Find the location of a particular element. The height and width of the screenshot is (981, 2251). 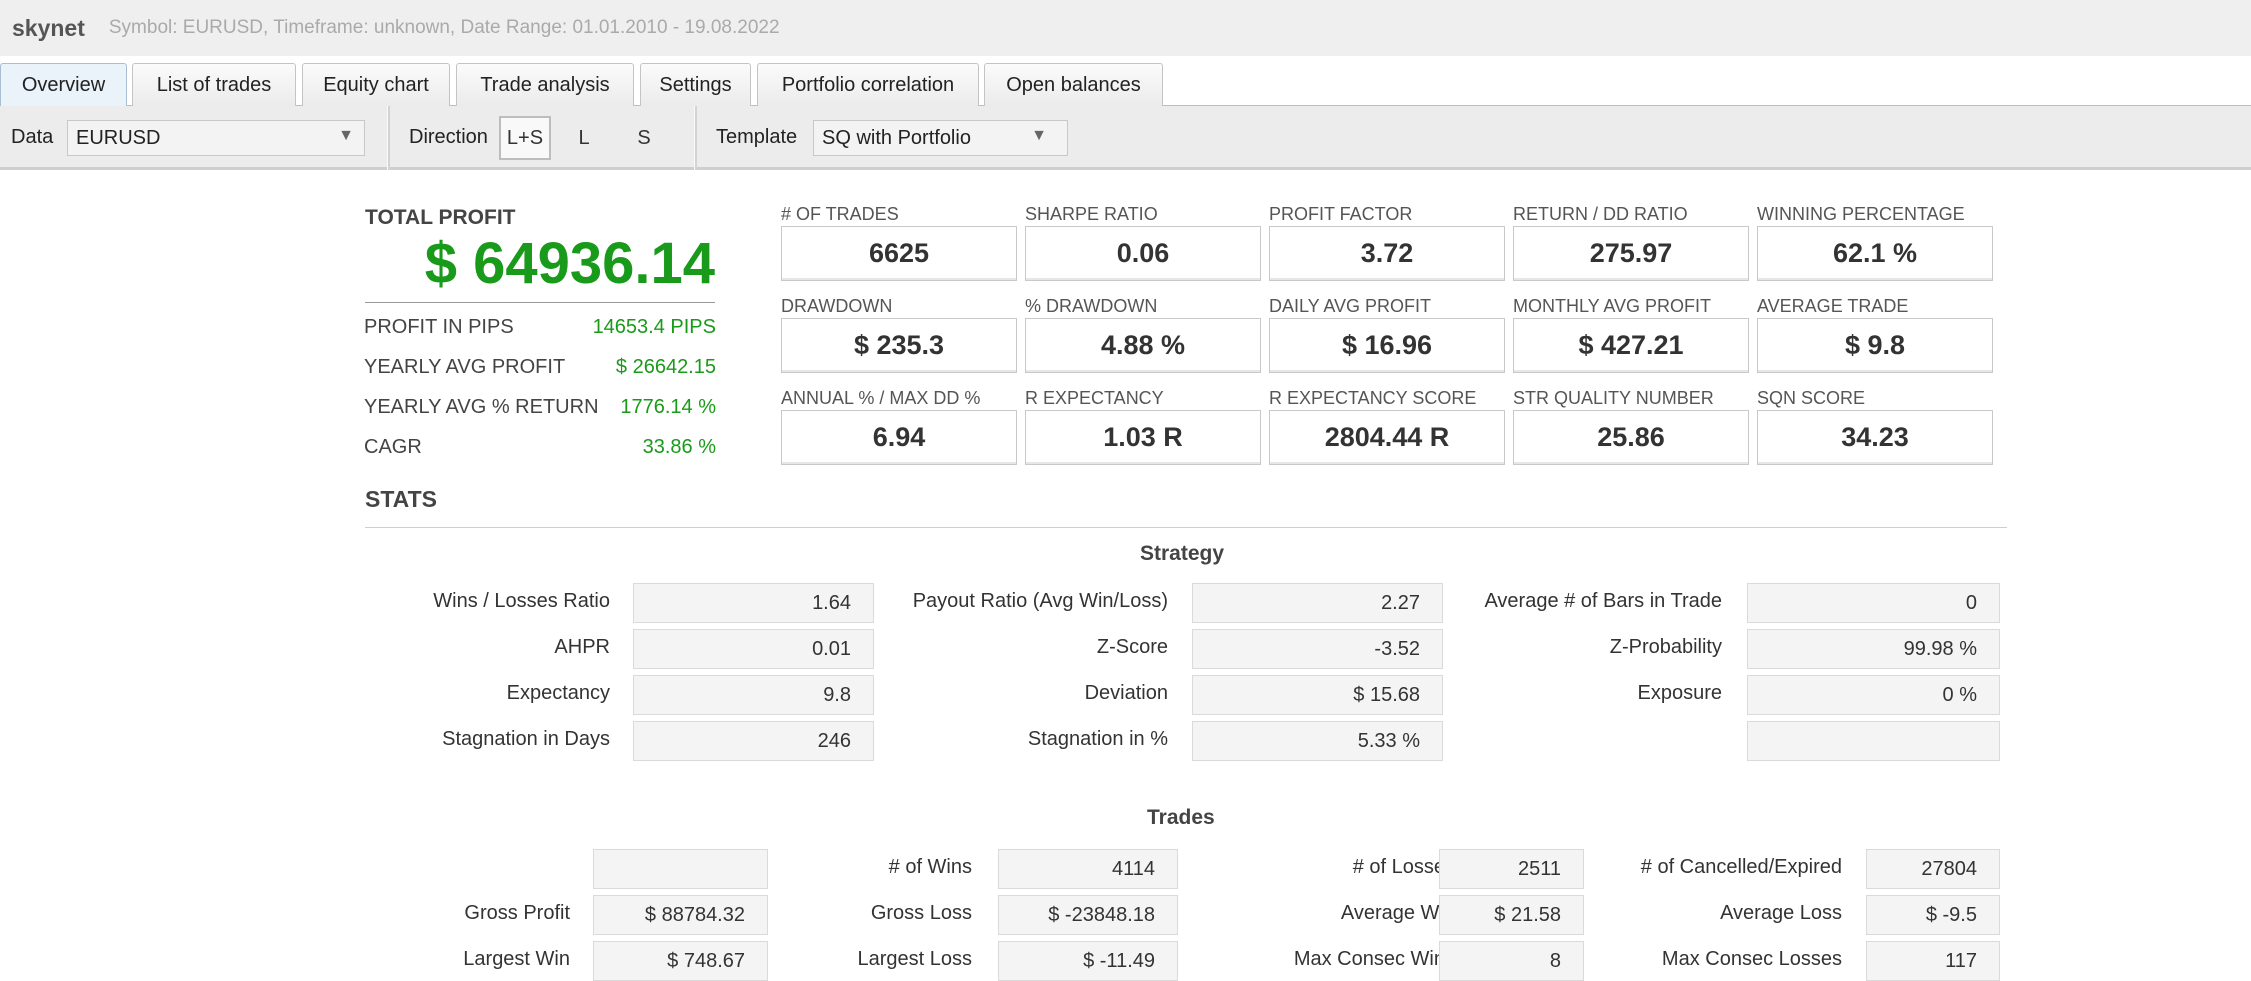

stat-label: # of Losses is located at coordinates (1403, 867).